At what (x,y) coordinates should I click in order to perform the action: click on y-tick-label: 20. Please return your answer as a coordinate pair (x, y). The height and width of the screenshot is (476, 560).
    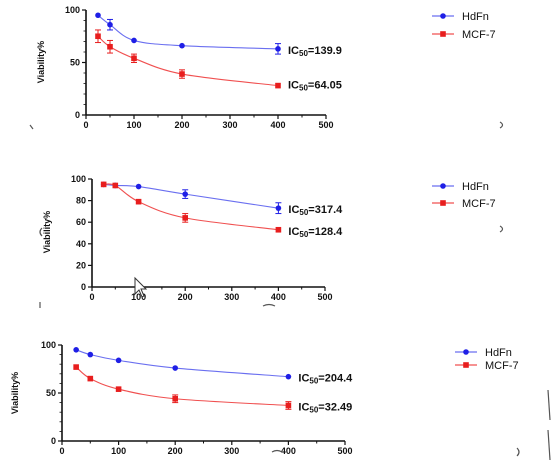
    Looking at the image, I should click on (81, 265).